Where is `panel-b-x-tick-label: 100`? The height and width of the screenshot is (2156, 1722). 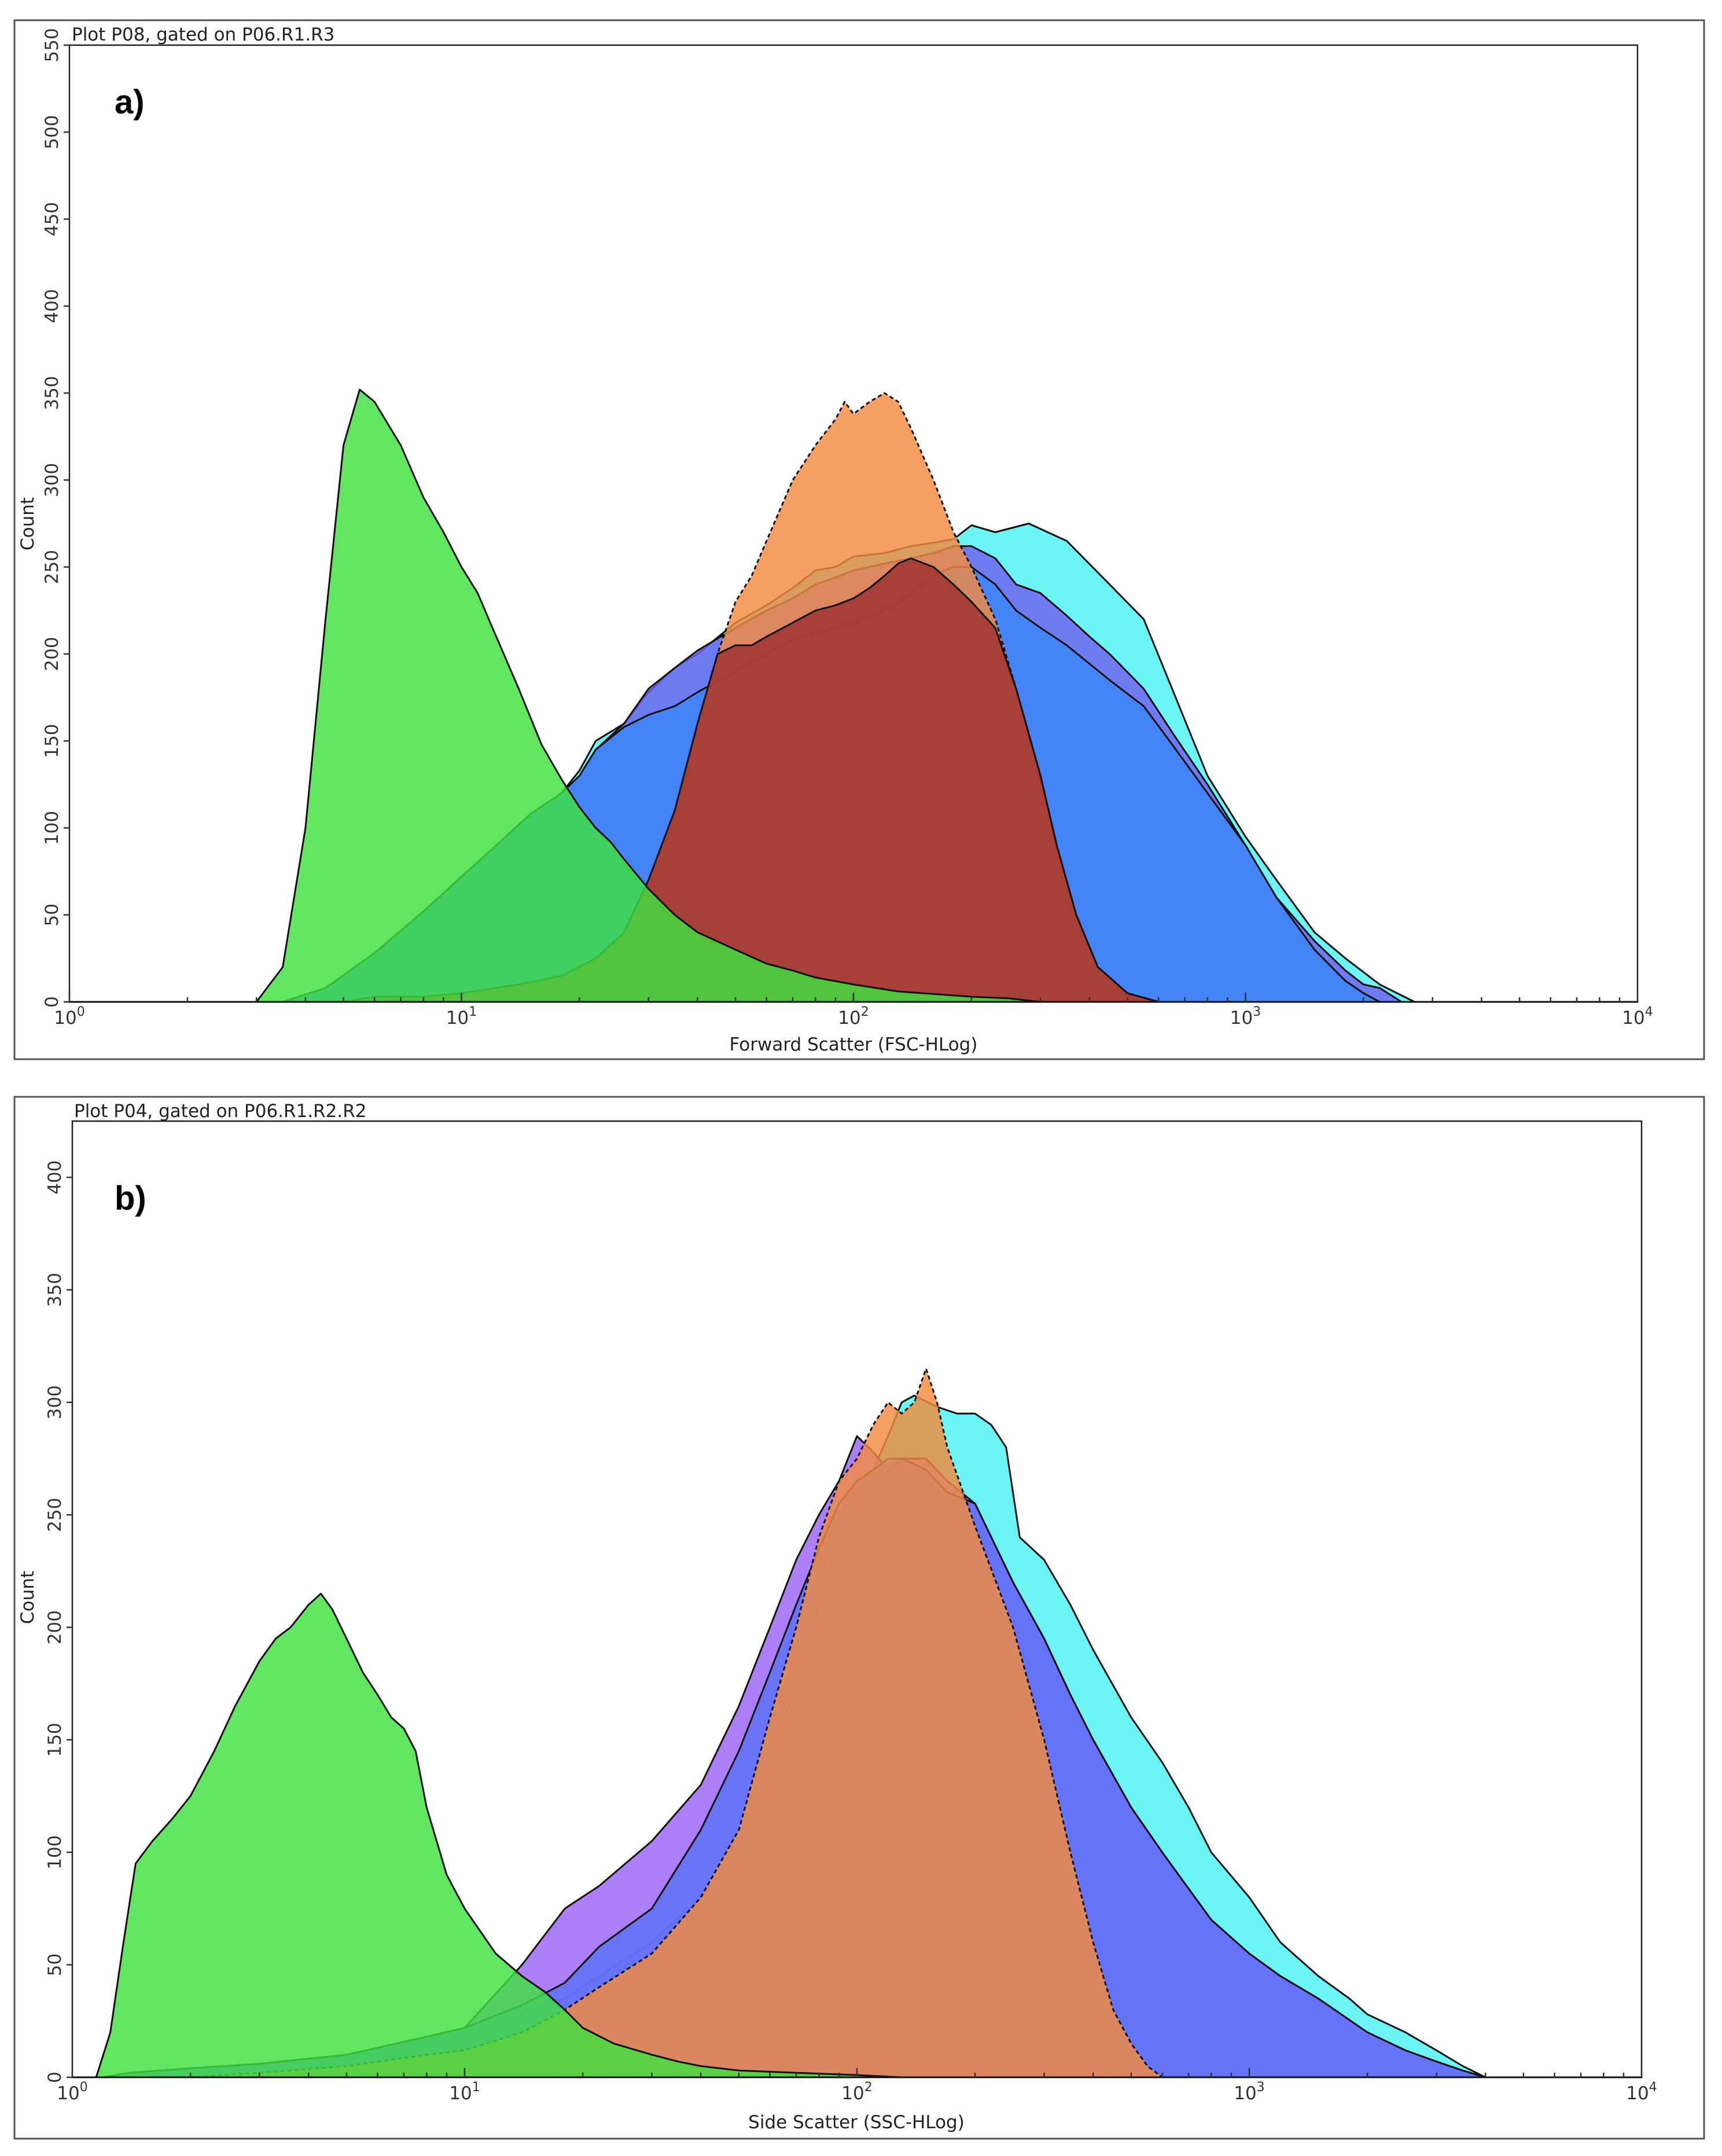
panel-b-x-tick-label: 100 is located at coordinates (72, 2092).